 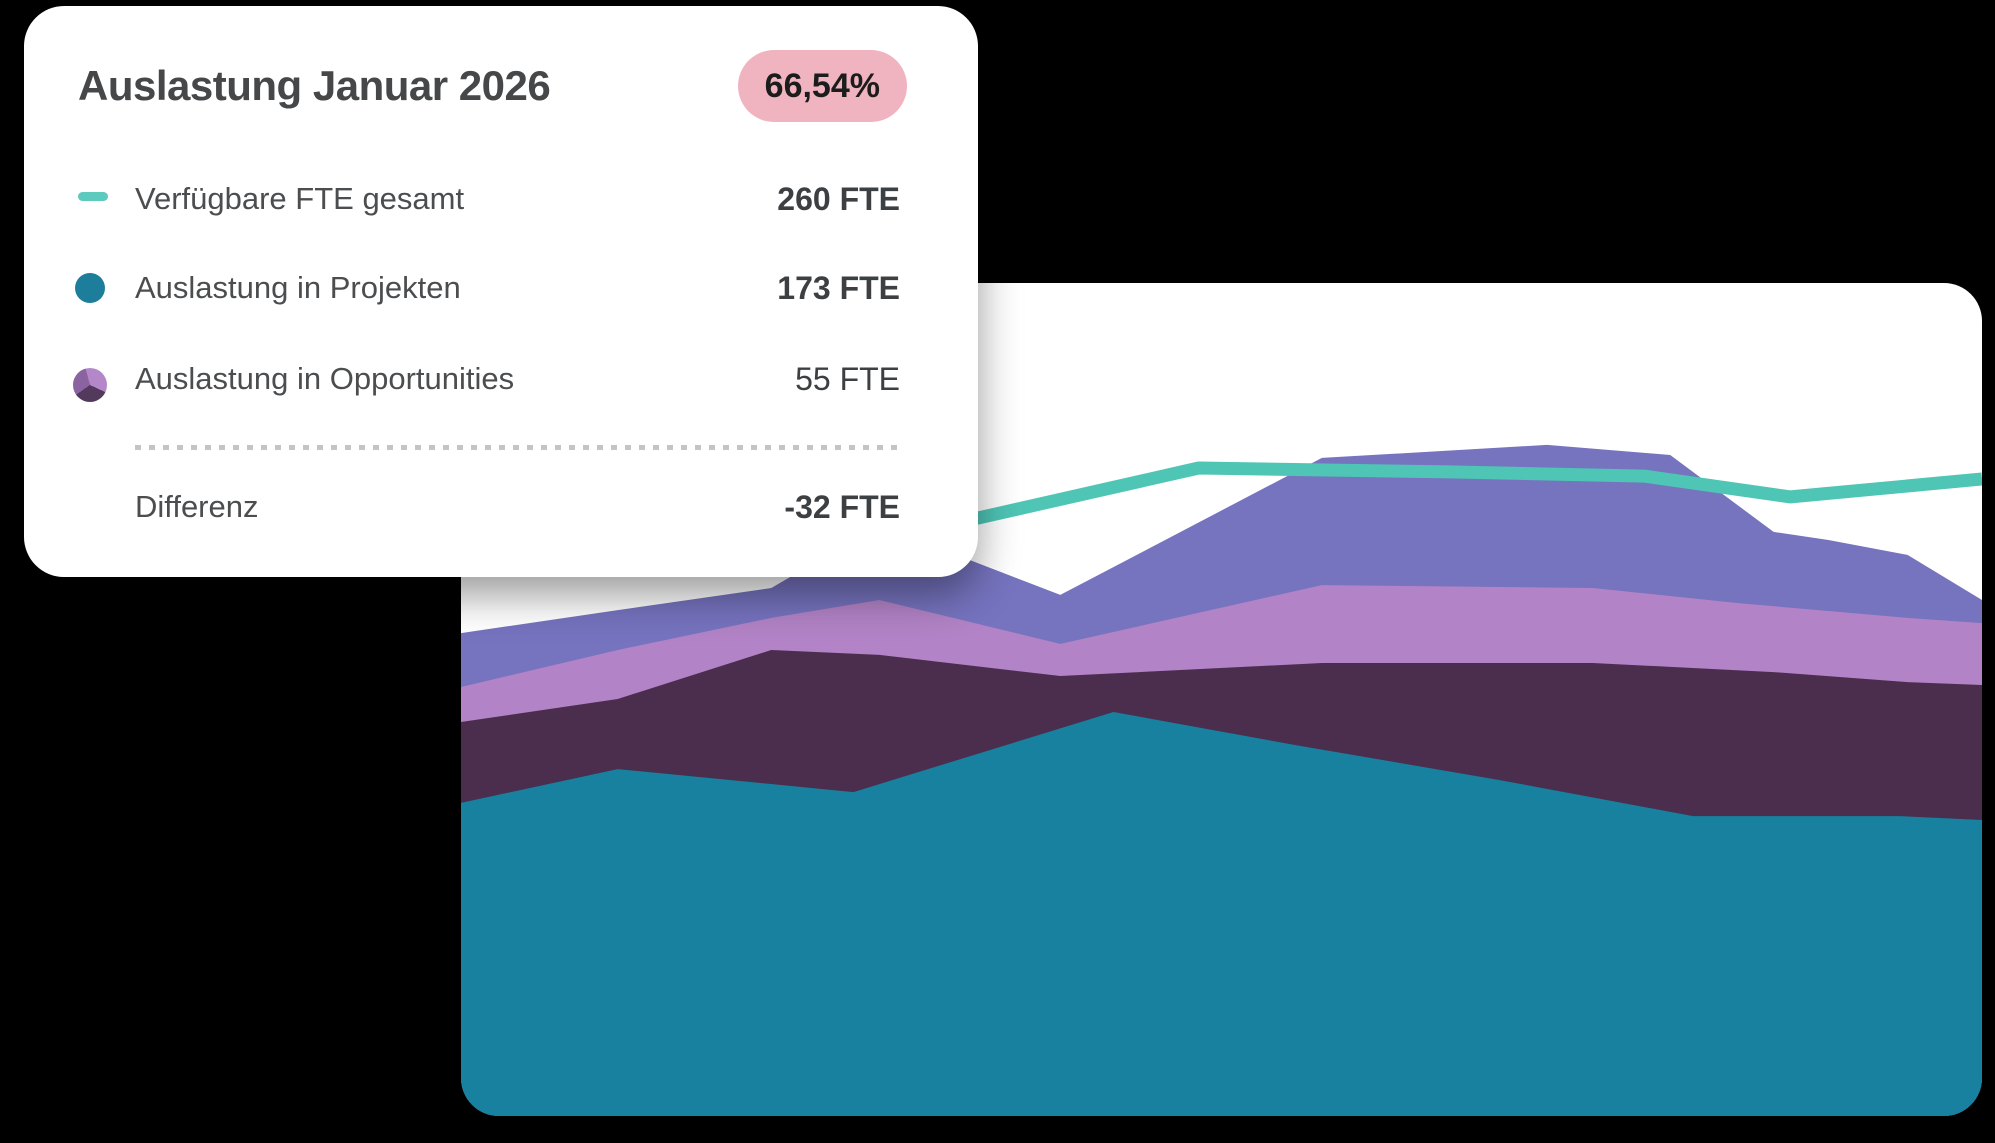 I want to click on legend-value: 55 FTE, so click(x=847, y=379).